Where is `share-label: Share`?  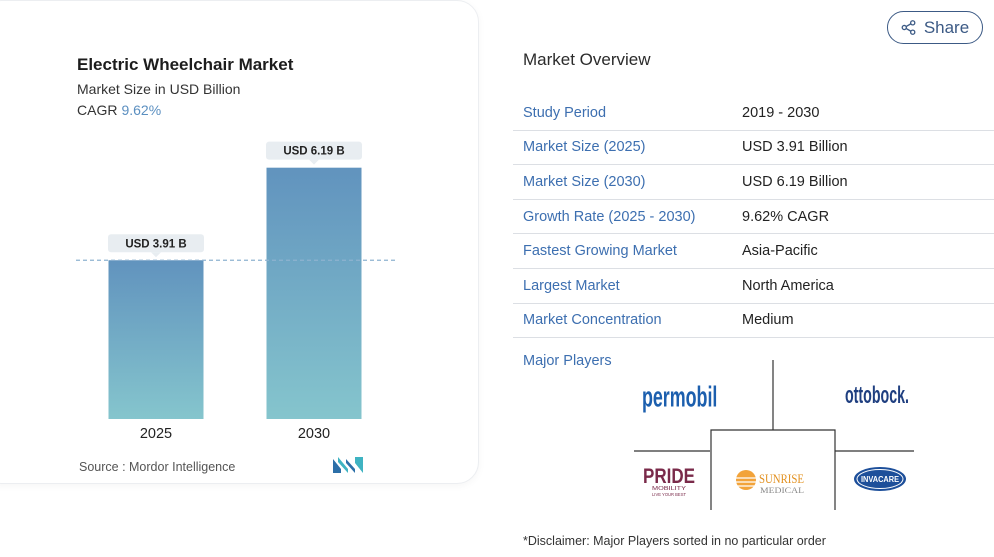 share-label: Share is located at coordinates (946, 27).